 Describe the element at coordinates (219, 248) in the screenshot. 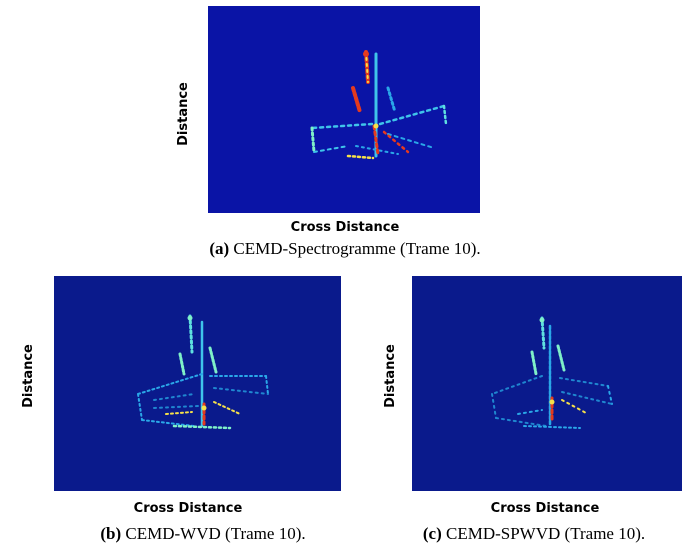

I see `figure-a-caption-tag: (a)` at that location.